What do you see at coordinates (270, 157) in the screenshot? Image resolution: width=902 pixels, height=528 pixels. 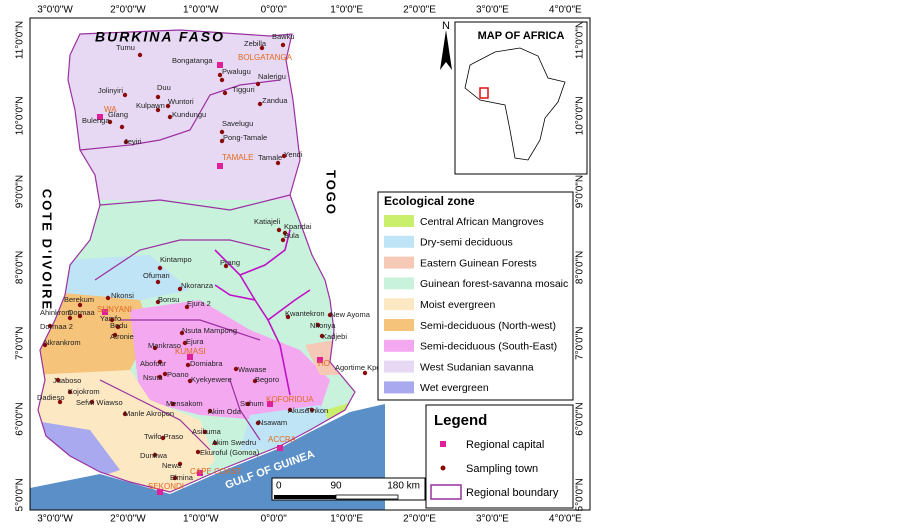 I see `town-label: Tamale` at bounding box center [270, 157].